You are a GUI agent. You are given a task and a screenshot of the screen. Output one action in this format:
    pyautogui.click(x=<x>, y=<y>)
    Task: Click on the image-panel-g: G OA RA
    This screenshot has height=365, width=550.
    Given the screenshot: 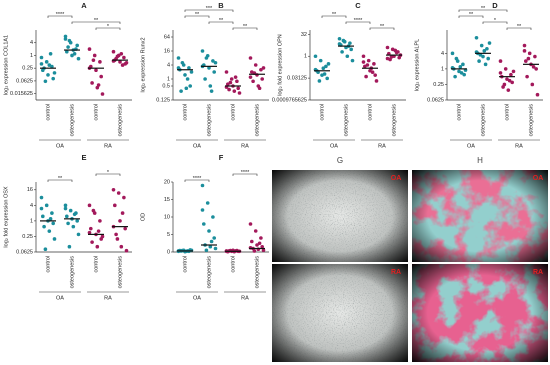 What is the action you would take?
    pyautogui.click(x=340, y=259)
    